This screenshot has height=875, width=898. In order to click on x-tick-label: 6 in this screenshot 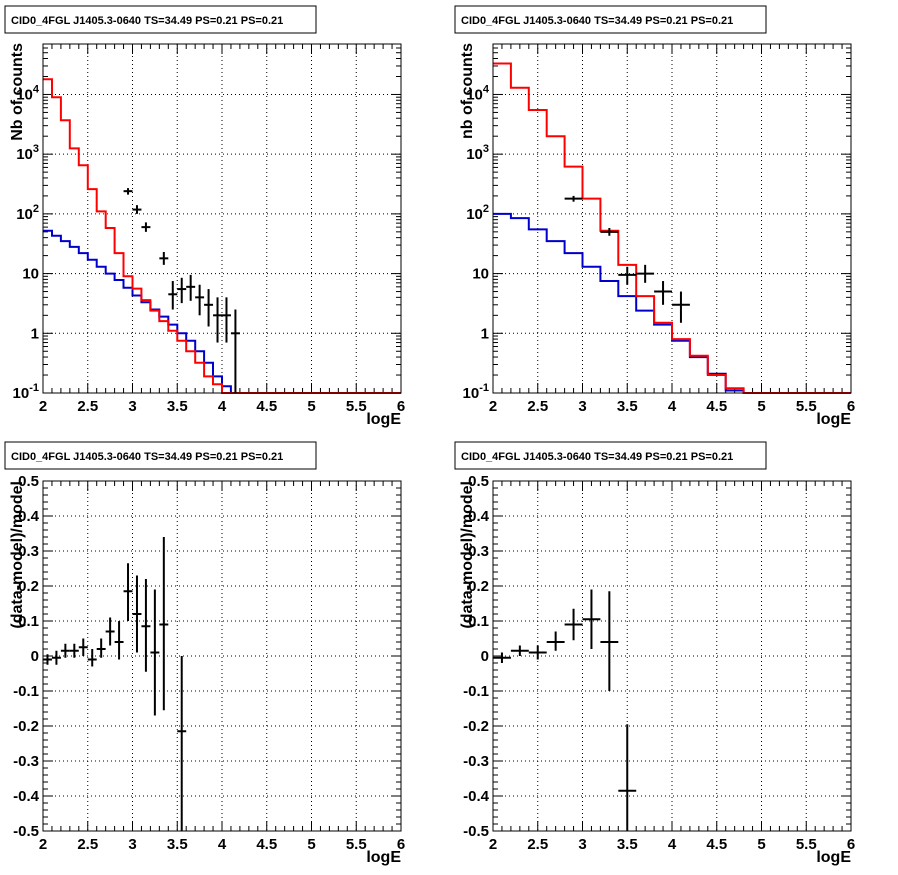, I will do `click(401, 406)`.